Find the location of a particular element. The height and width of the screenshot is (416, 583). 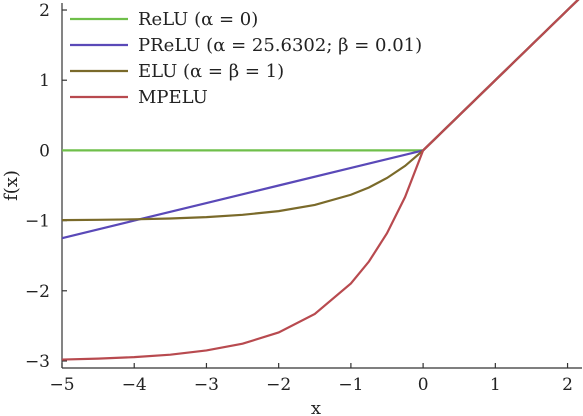

x-tick-label: −3 is located at coordinates (206, 385).